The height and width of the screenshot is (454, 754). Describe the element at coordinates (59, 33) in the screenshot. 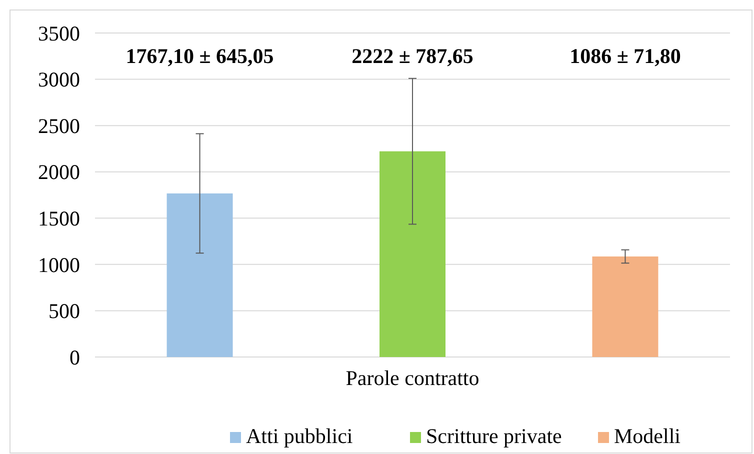

I see `y-tick-label: 3500` at that location.